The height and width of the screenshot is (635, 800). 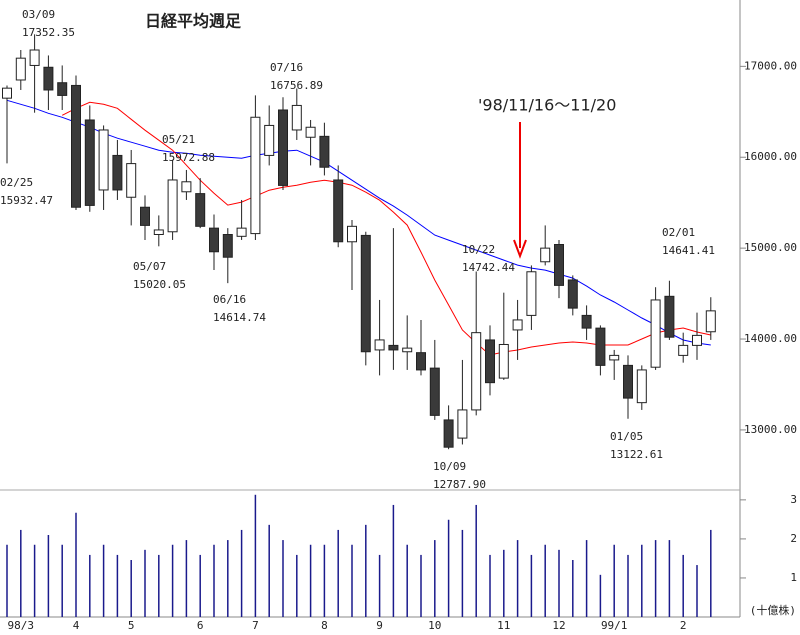 I want to click on chart-title: 日経平均週足, so click(x=193, y=21).